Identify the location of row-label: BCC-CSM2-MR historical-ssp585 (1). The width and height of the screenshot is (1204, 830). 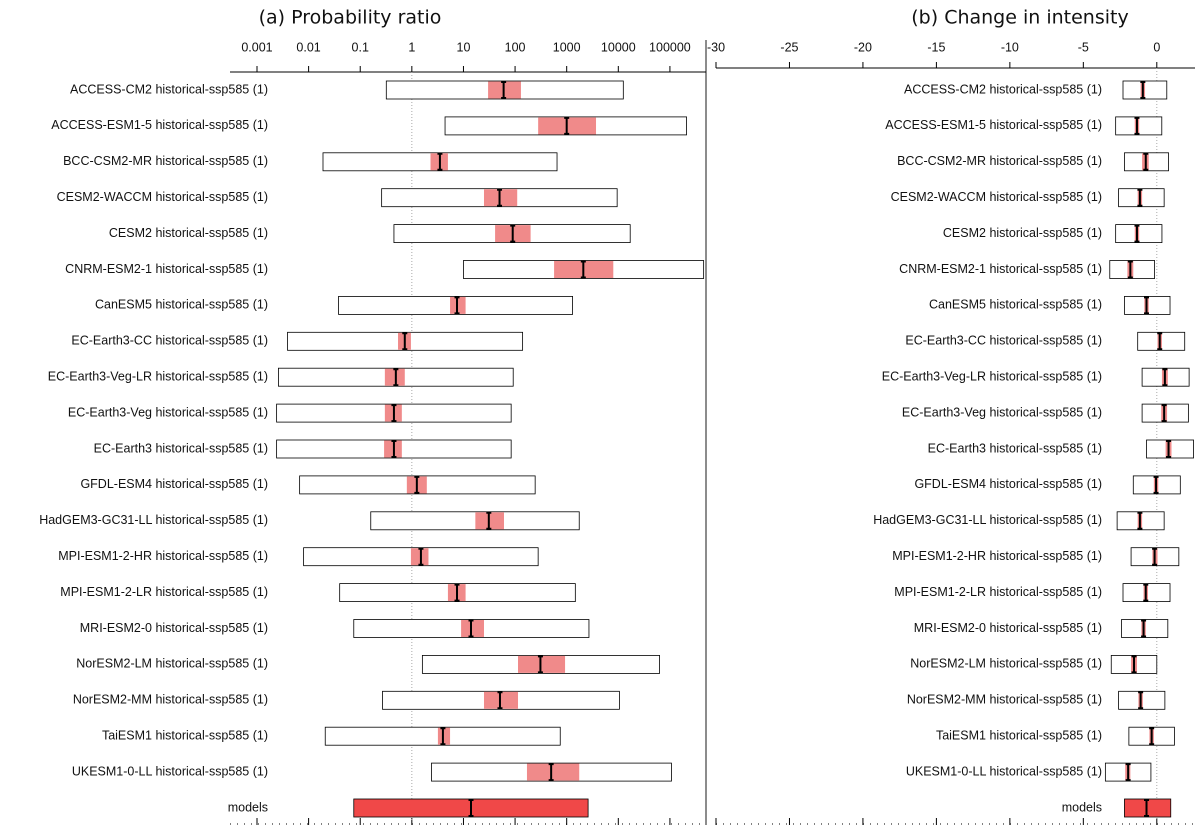
(999, 161).